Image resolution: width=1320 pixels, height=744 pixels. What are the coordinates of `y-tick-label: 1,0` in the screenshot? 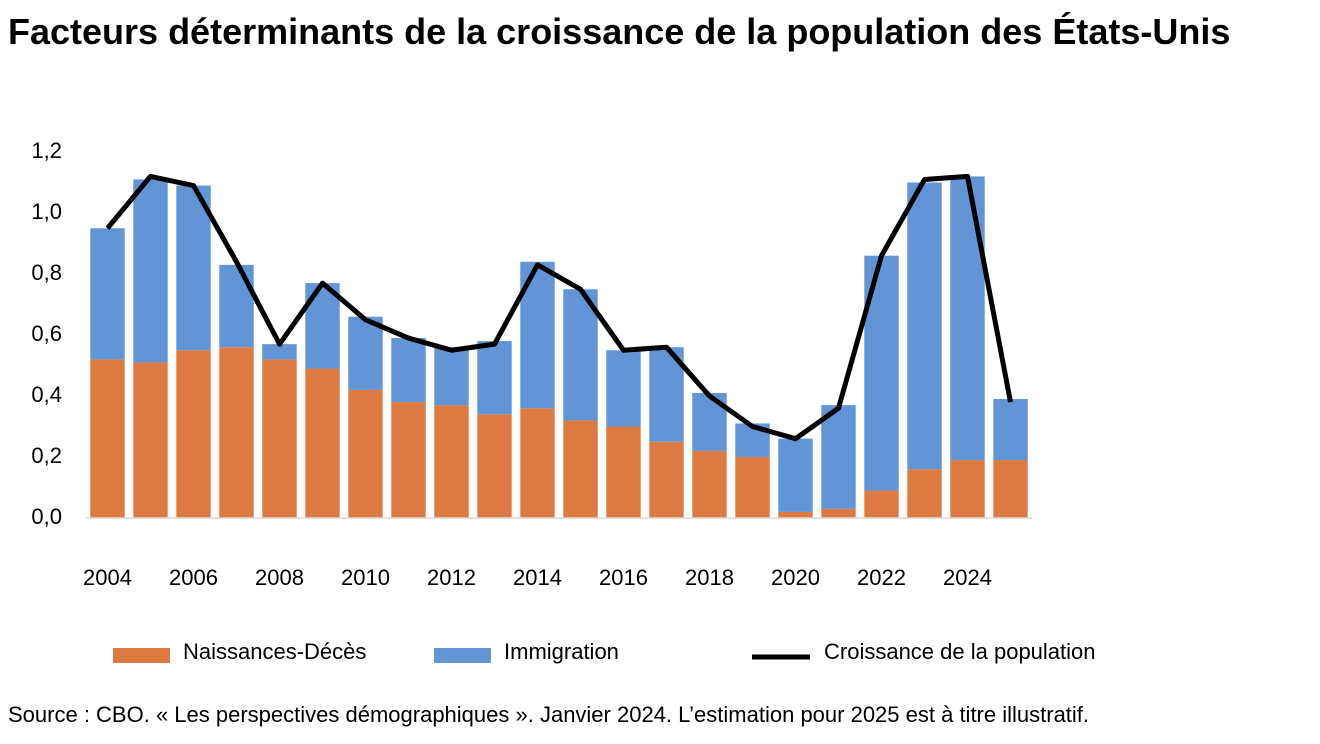 It's located at (46, 211).